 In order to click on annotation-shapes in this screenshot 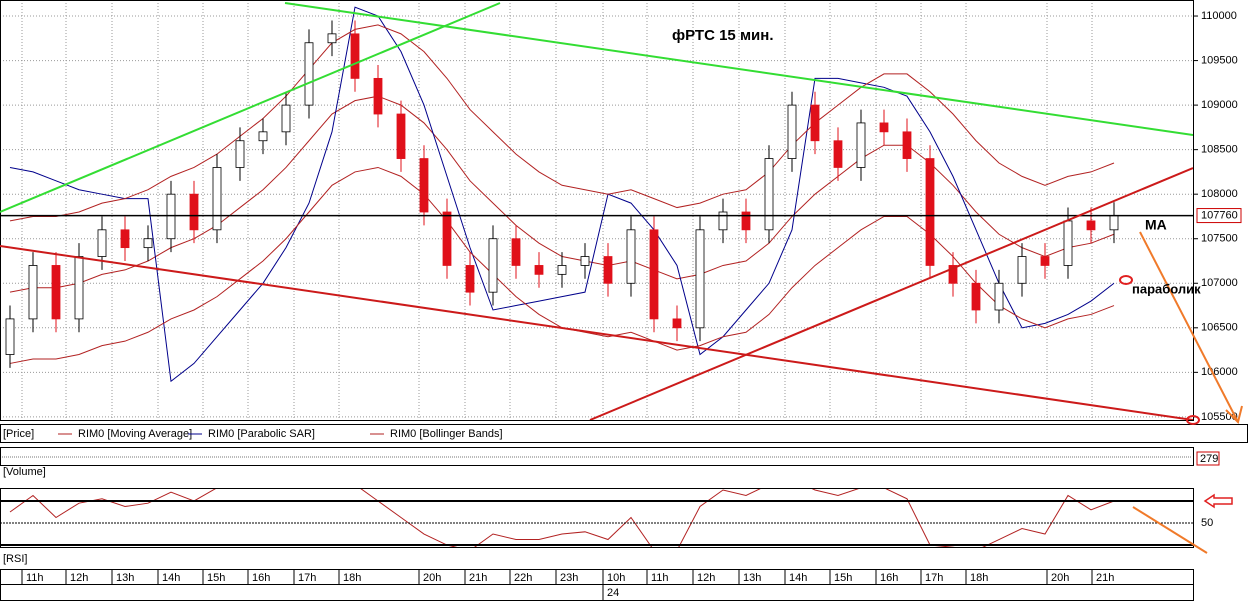, I will do `click(1181, 392)`.